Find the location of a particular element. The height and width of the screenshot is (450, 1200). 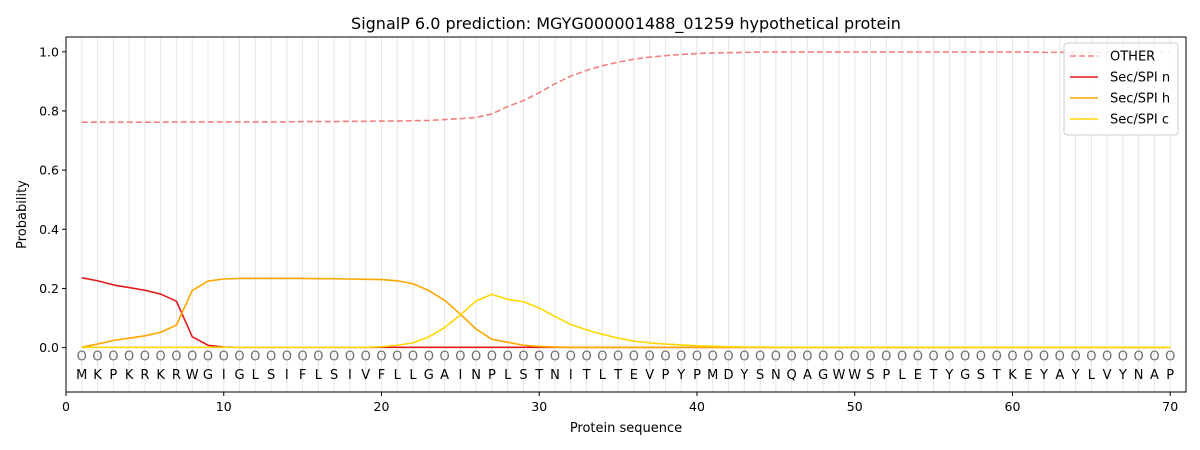

x-tick-label: 20 is located at coordinates (382, 406).